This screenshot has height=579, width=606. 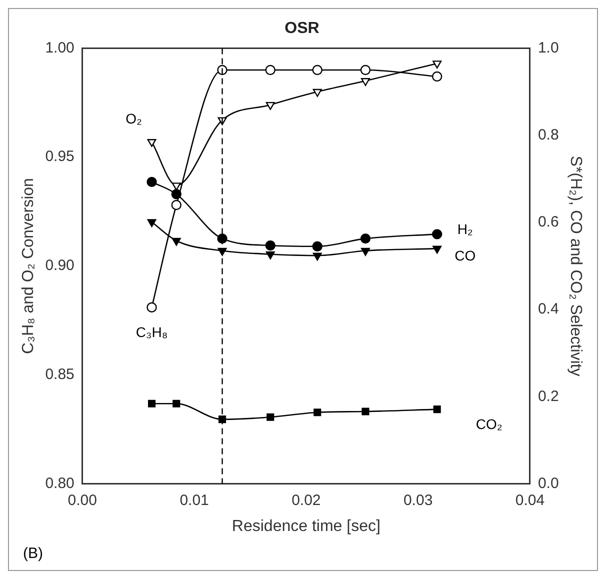 I want to click on y-axis-title: C₃H₈ and O₂ Conversion, so click(x=29, y=266).